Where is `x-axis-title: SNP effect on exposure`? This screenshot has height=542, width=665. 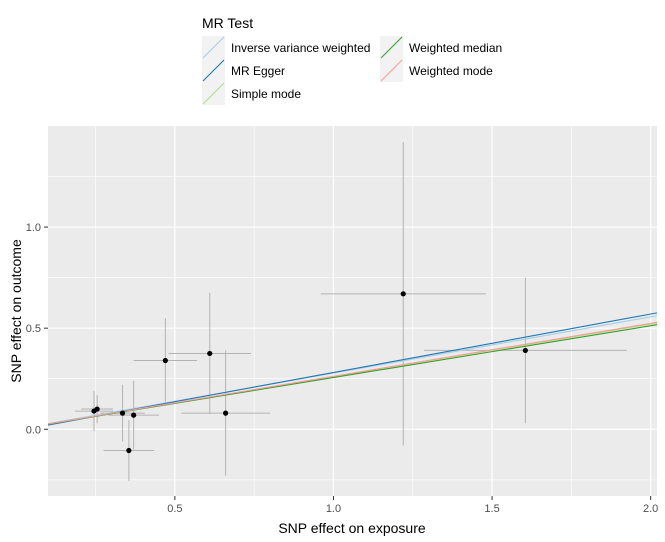 x-axis-title: SNP effect on exposure is located at coordinates (352, 528).